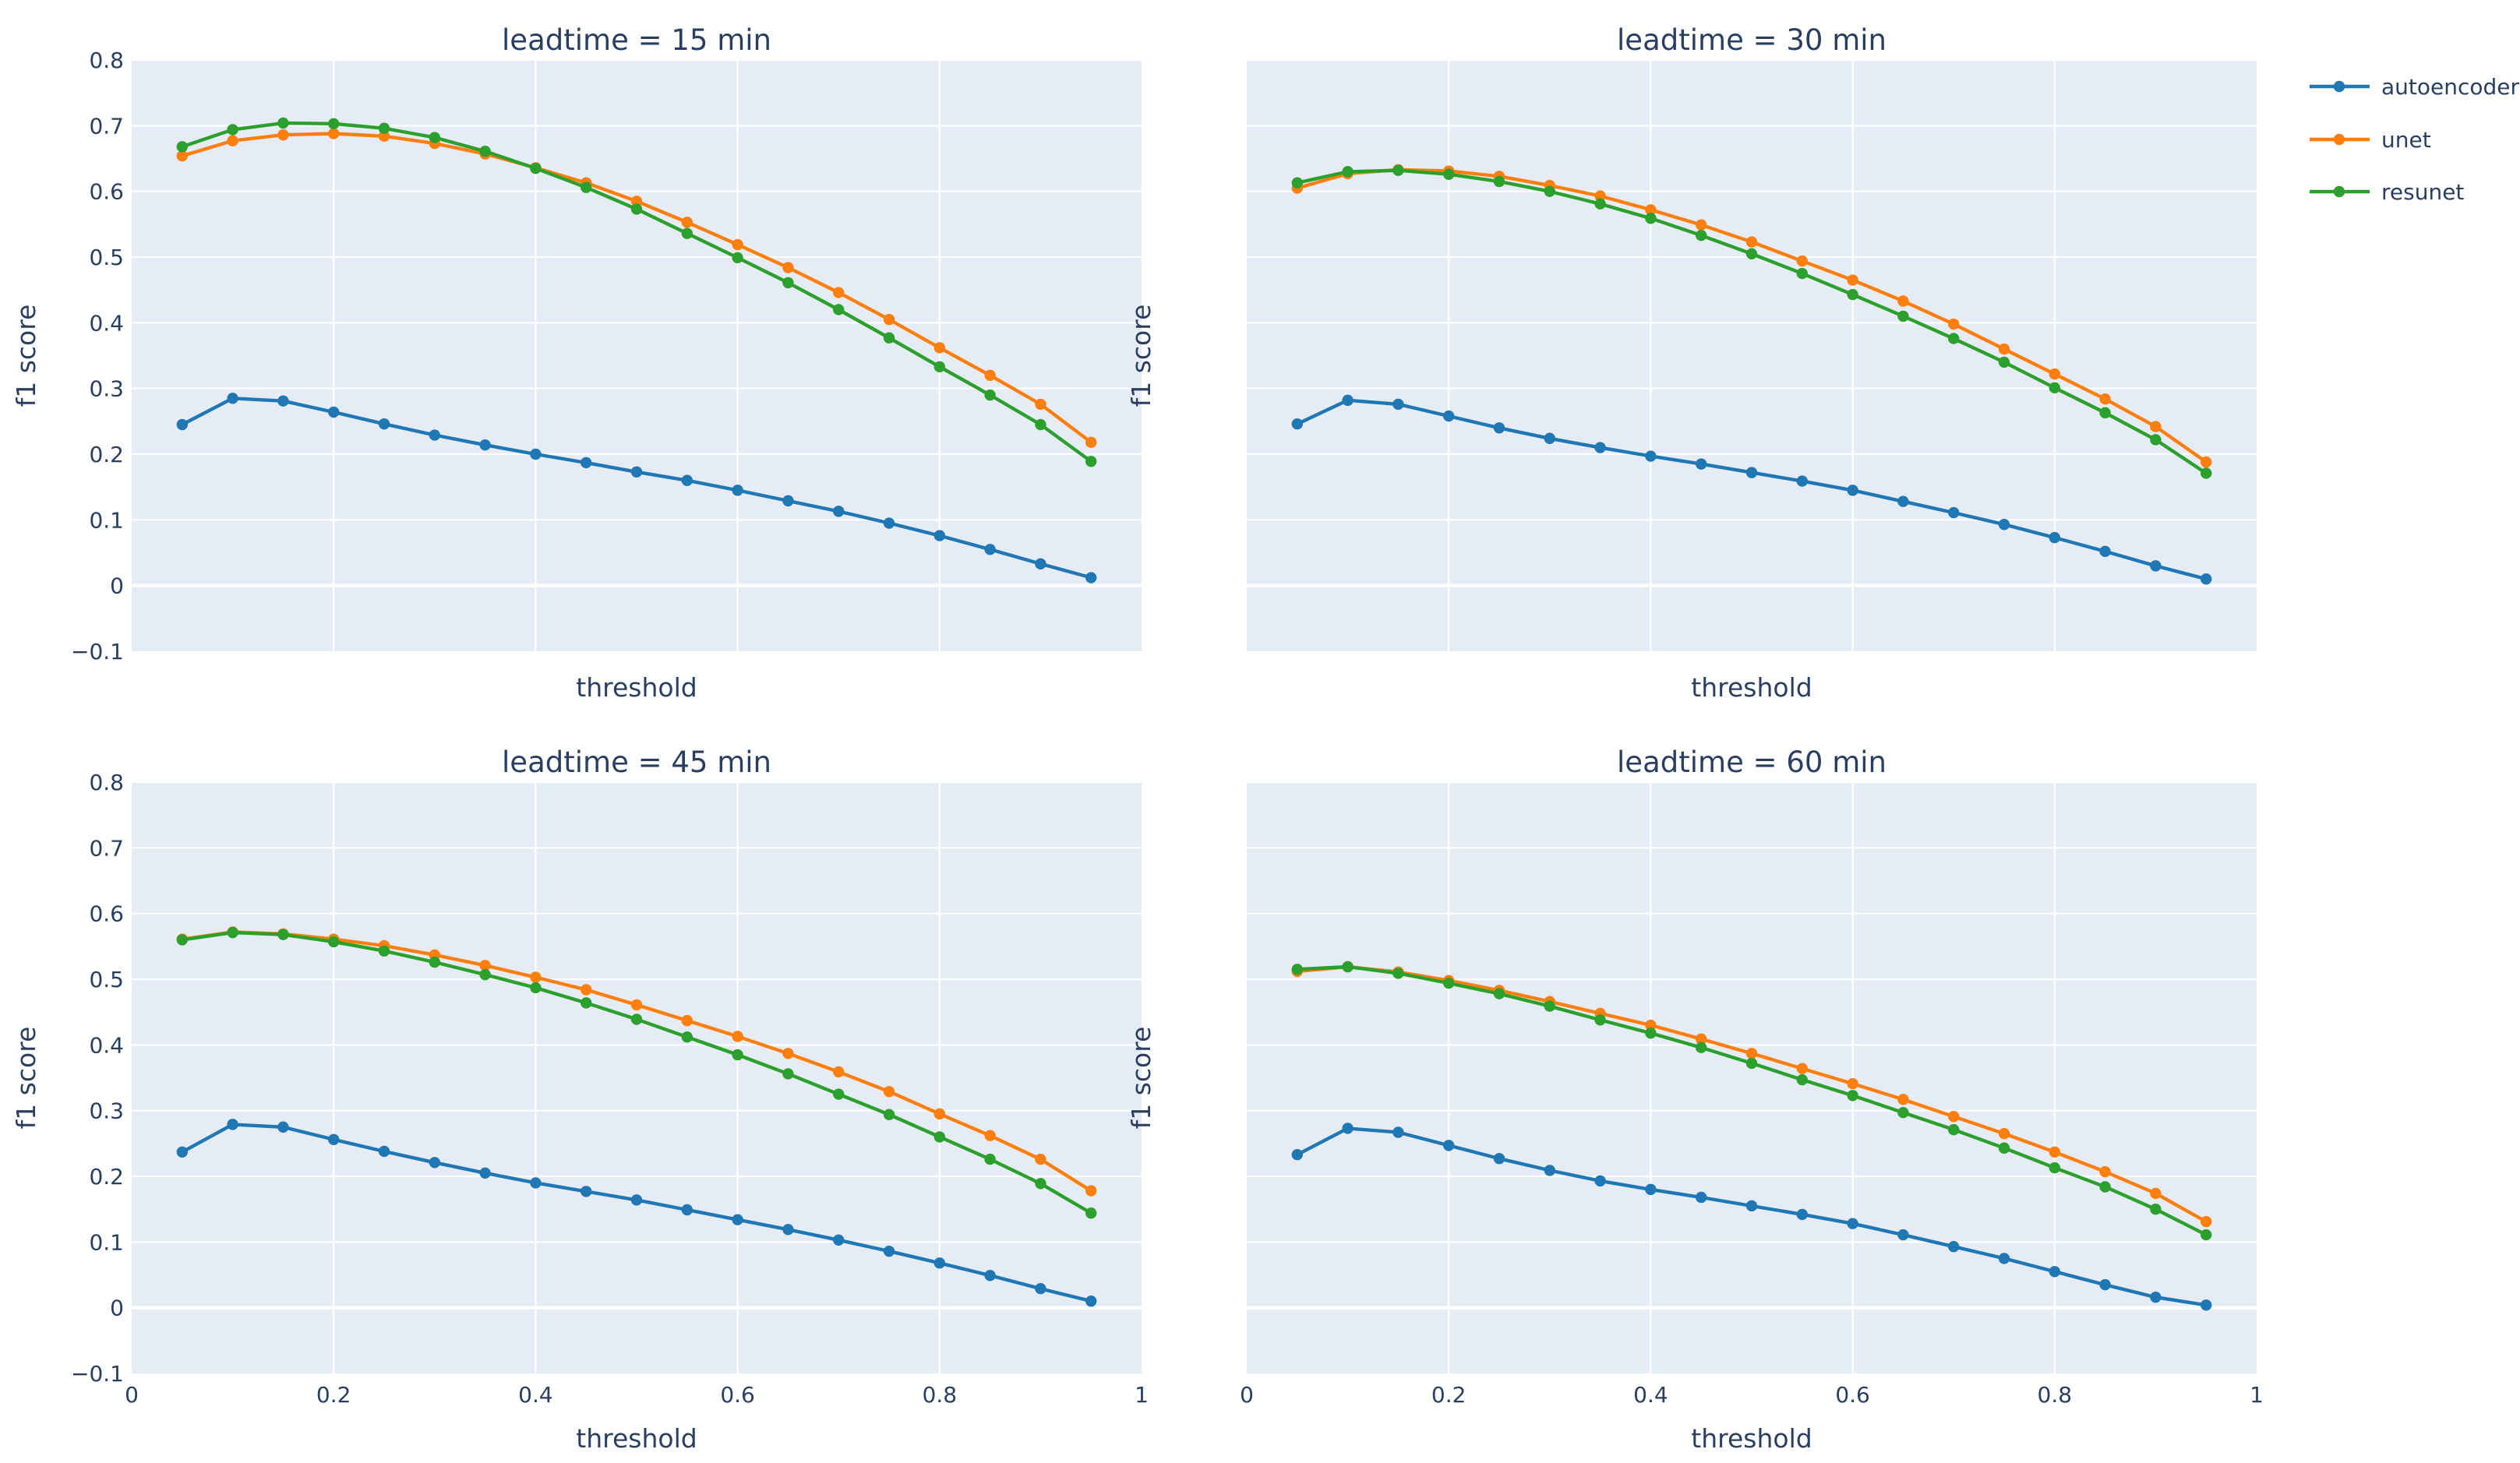 The height and width of the screenshot is (1463, 2520). I want to click on x-tick-label: 1, so click(2257, 1395).